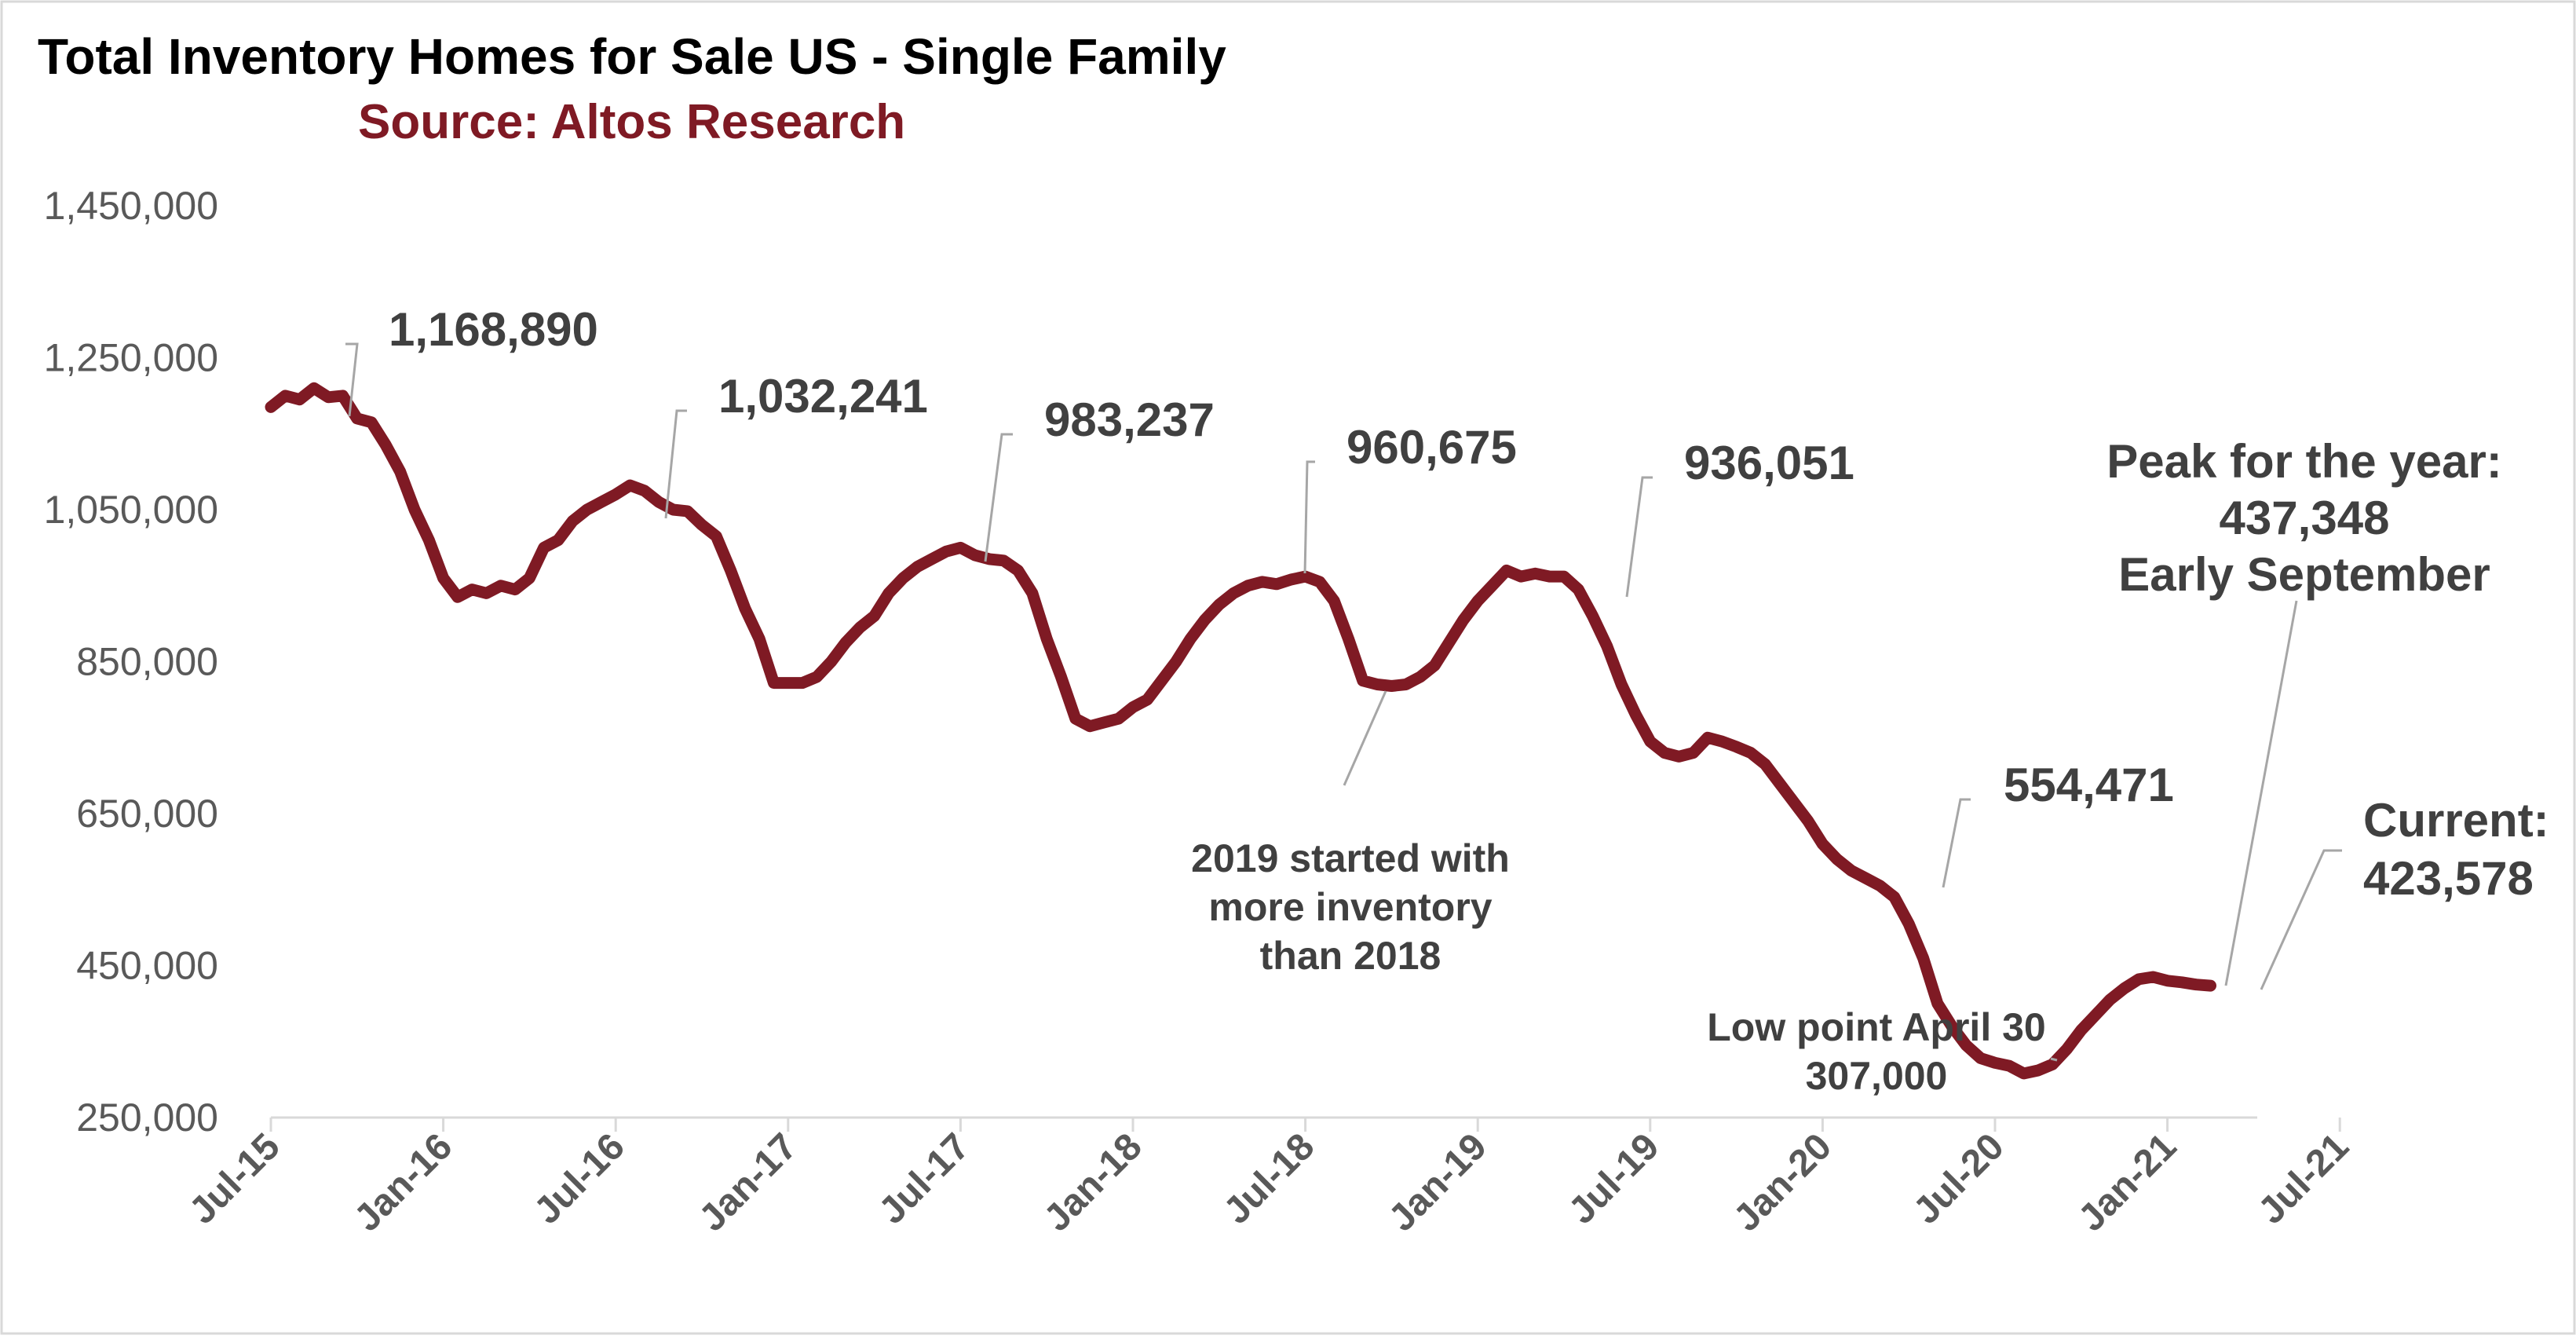 This screenshot has height=1339, width=2576. What do you see at coordinates (2456, 820) in the screenshot?
I see `annotation-line: Current:` at bounding box center [2456, 820].